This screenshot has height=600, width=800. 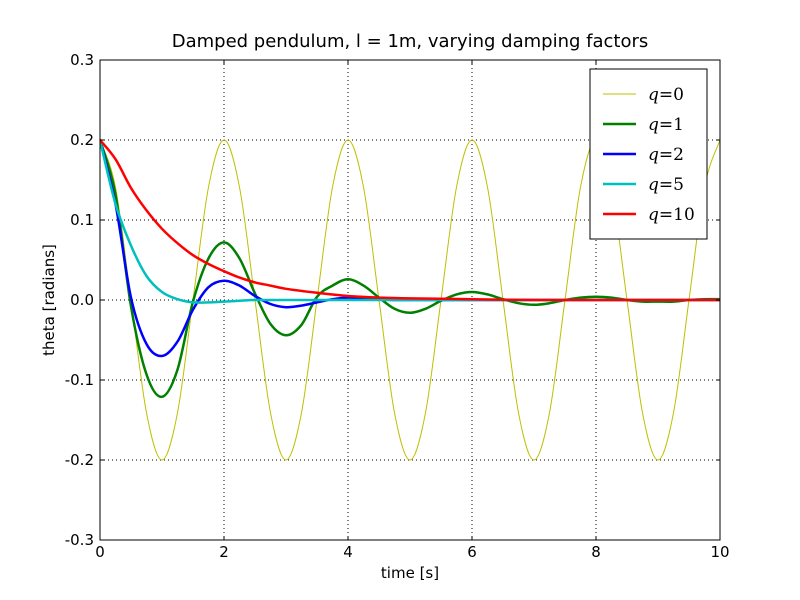 I want to click on legend: q=0 q=1 q=2 q=5 q=10, so click(x=648, y=154).